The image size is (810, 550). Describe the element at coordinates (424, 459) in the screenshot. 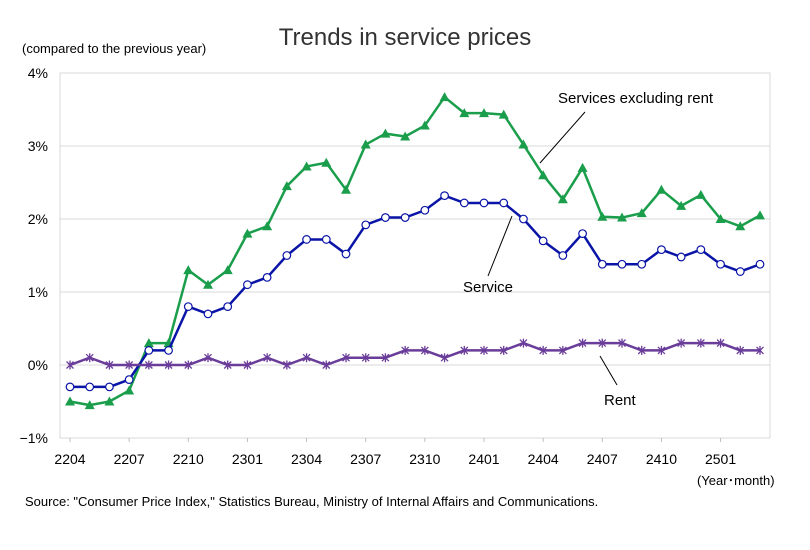

I see `x-tick-label: 2310` at that location.